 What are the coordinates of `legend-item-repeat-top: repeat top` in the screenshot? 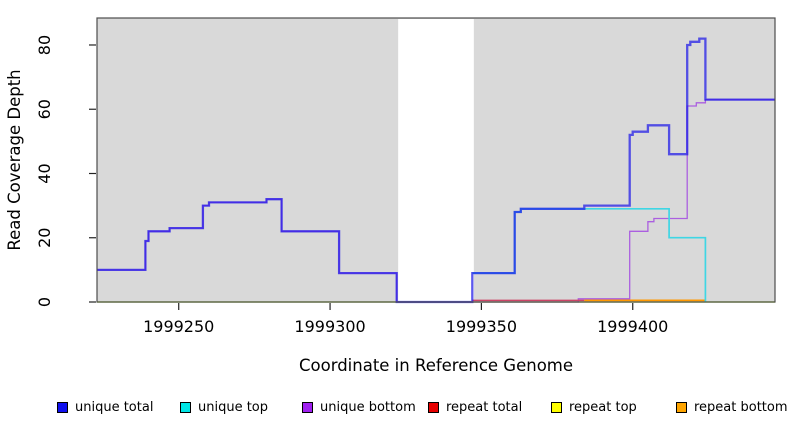 It's located at (594, 407).